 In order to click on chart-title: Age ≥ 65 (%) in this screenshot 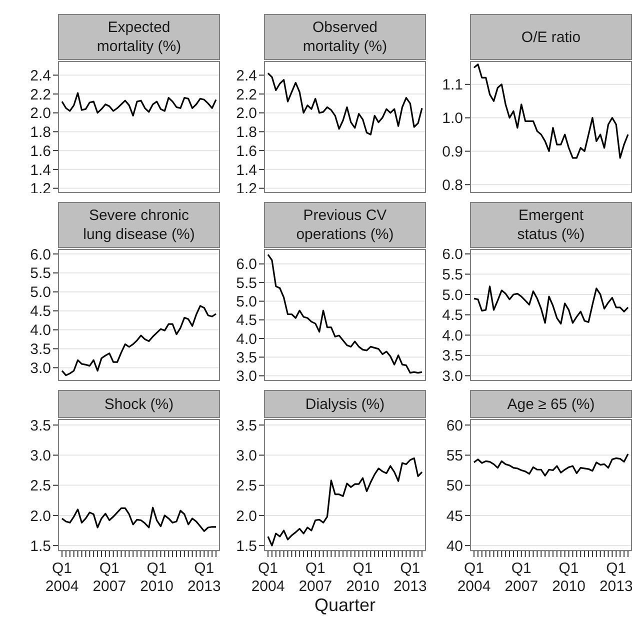, I will do `click(551, 404)`.